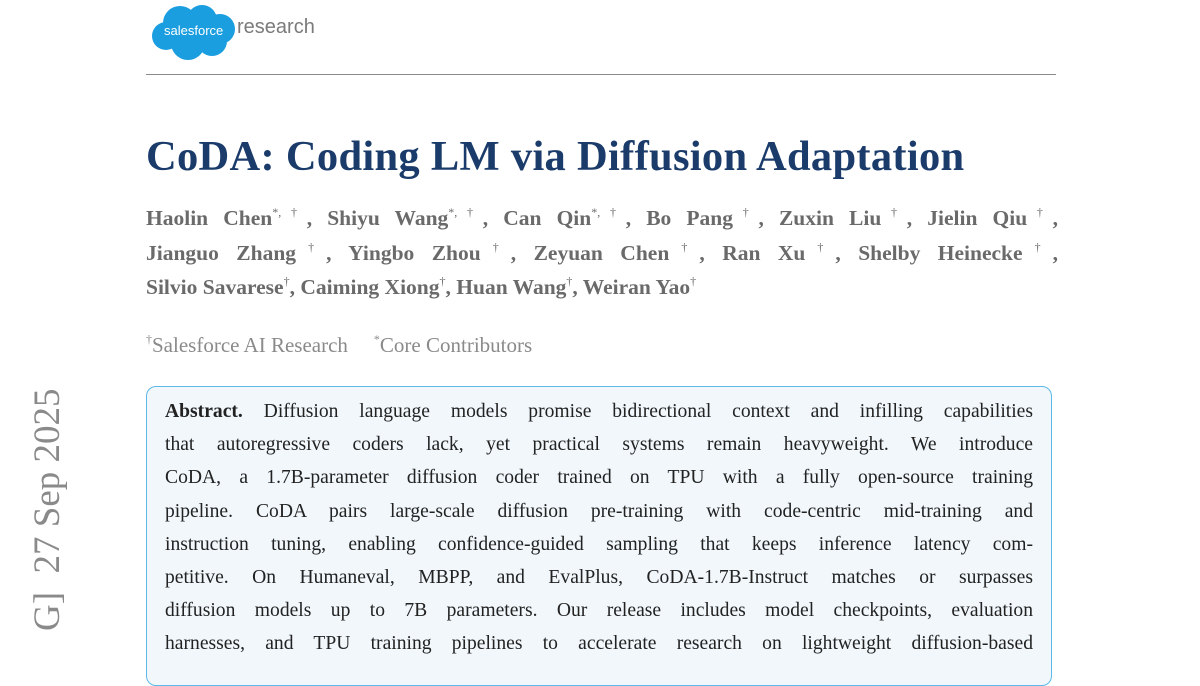 The width and height of the screenshot is (1200, 686). I want to click on author: Ran Xu†,, so click(781, 252).